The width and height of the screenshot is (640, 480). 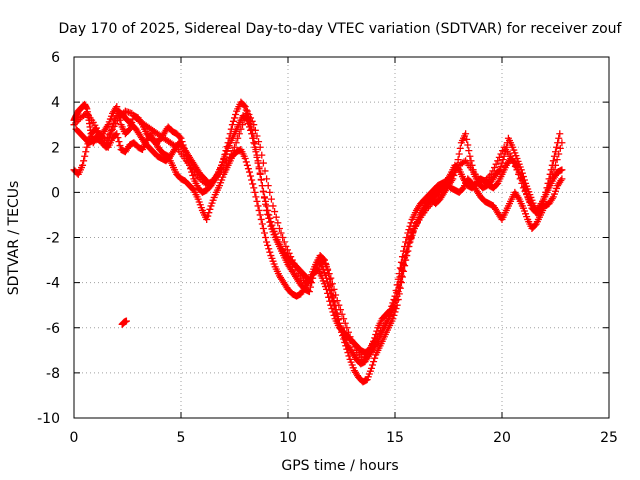 What do you see at coordinates (53, 239) in the screenshot?
I see `y-tick-label: -2` at bounding box center [53, 239].